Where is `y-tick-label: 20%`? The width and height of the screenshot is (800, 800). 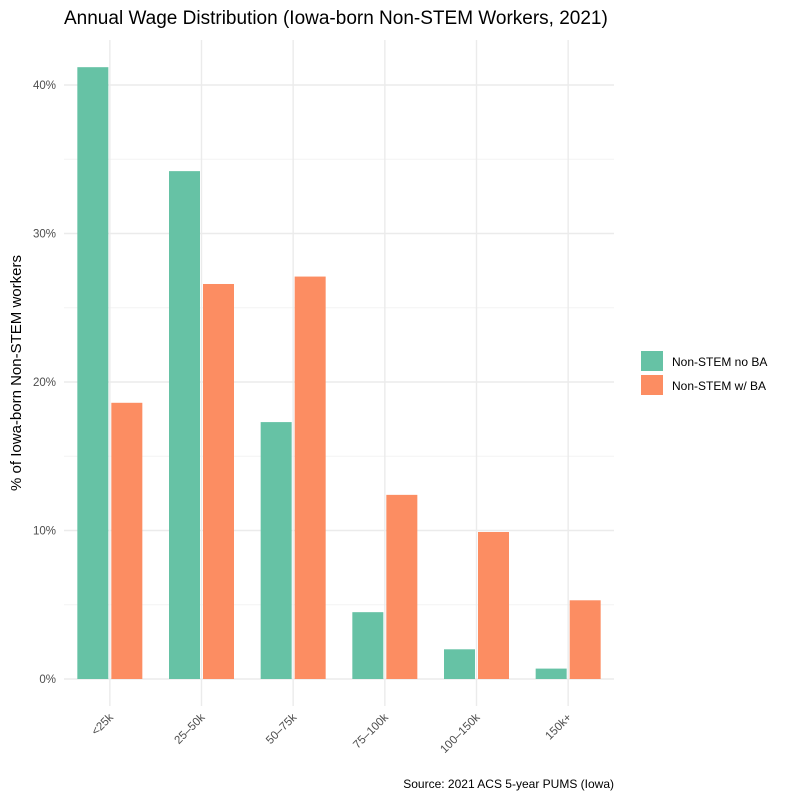
y-tick-label: 20% is located at coordinates (44, 383).